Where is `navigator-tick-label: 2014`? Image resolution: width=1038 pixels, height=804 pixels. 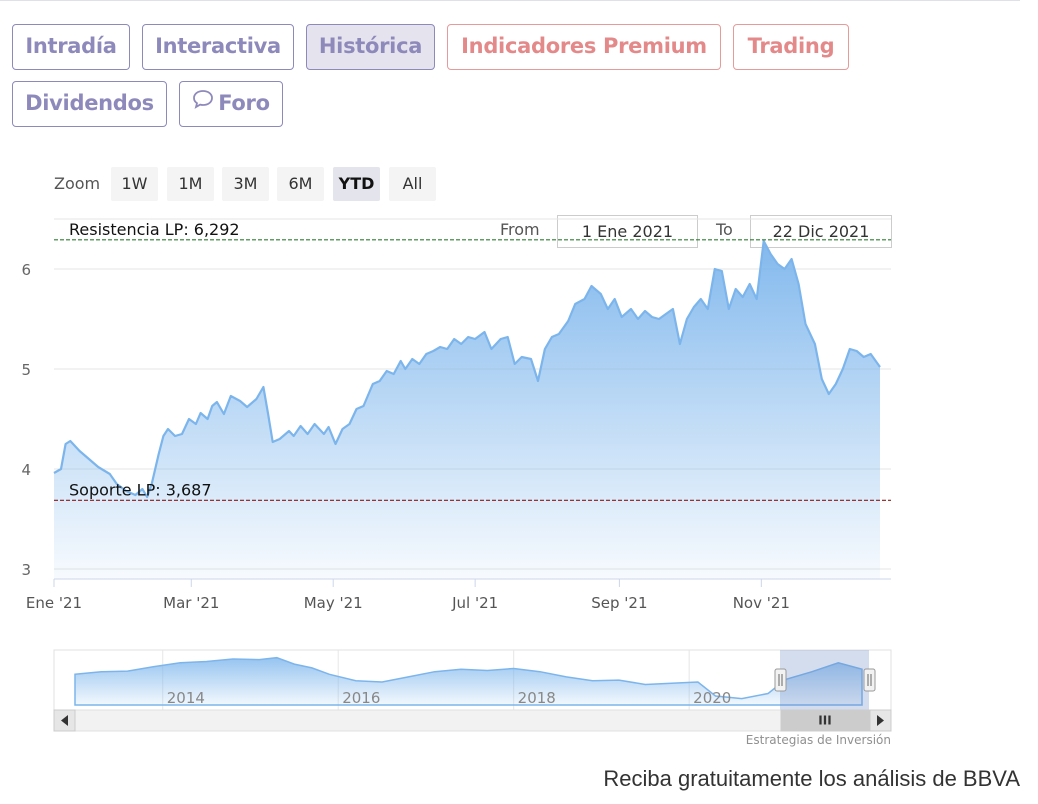
navigator-tick-label: 2014 is located at coordinates (186, 698).